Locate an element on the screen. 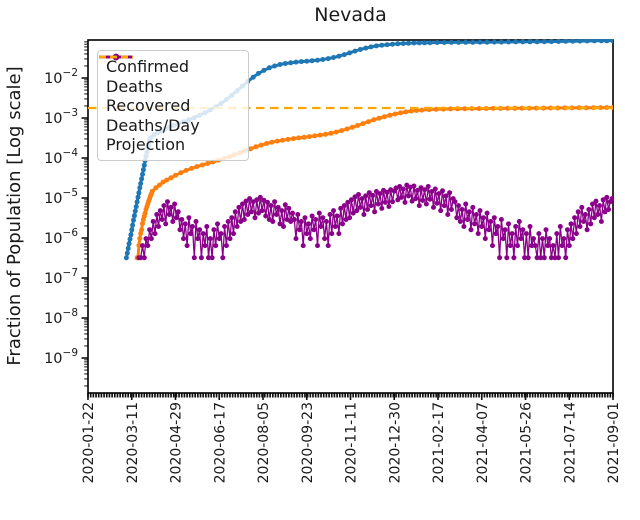  y-axis: 10⁻² 10⁻³ 10⁻⁴ 10⁻⁵ 10⁻⁶ 10⁻⁷ 10⁻⁸ 10⁻⁹ is located at coordinates (66, 217).